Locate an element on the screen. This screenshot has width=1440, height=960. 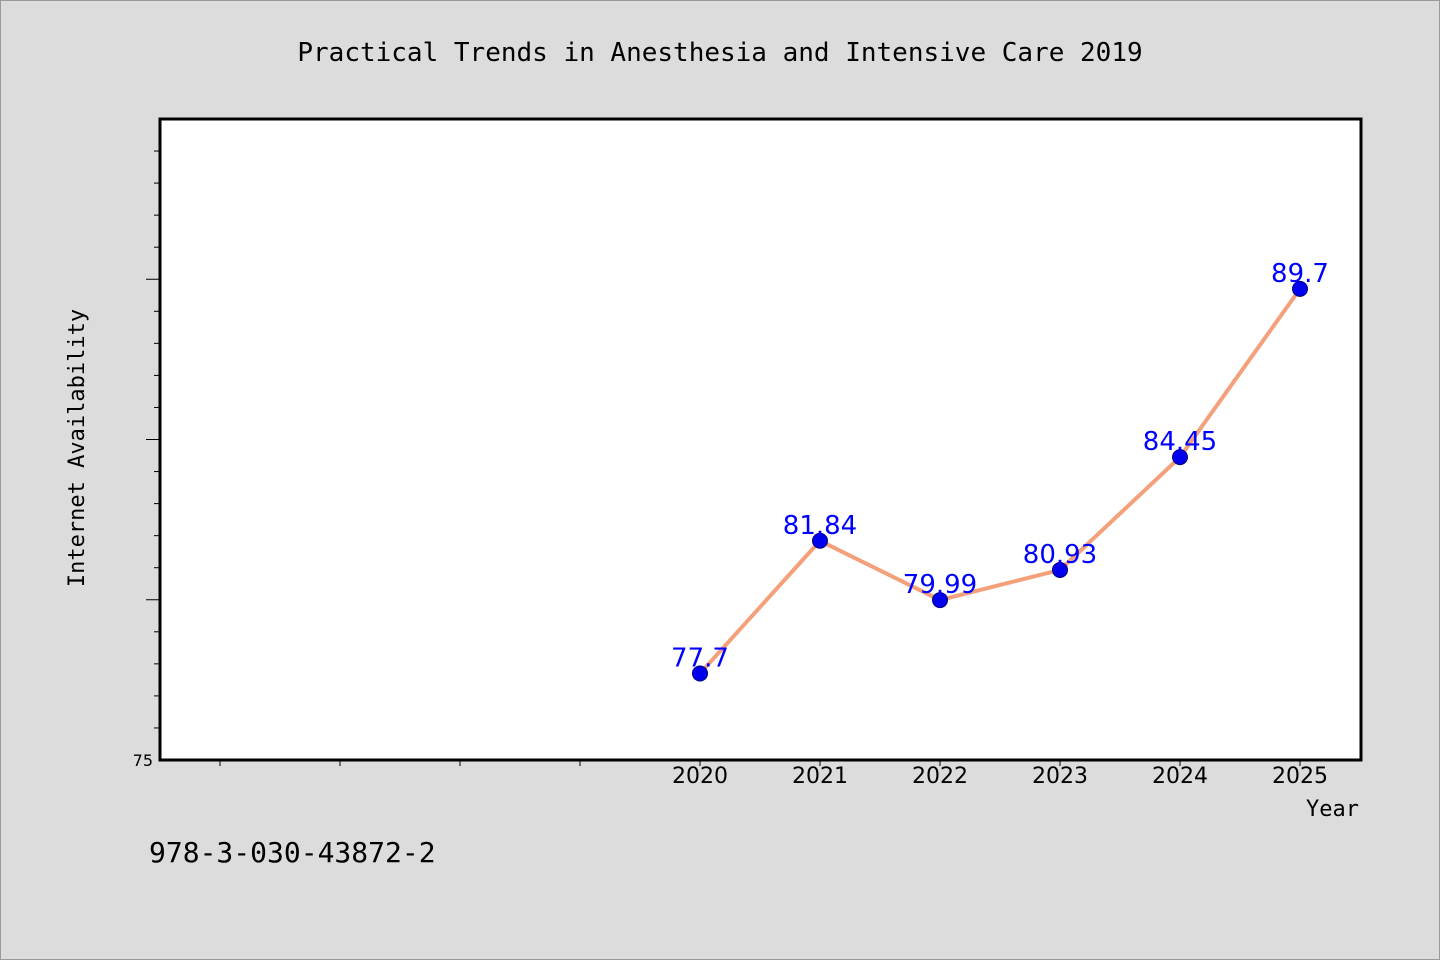
x-tick-label: 2023 is located at coordinates (1060, 776).